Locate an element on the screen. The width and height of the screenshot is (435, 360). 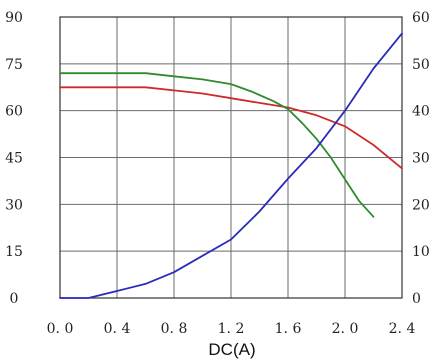
y-tick-label-right: 50 is located at coordinates (421, 65).